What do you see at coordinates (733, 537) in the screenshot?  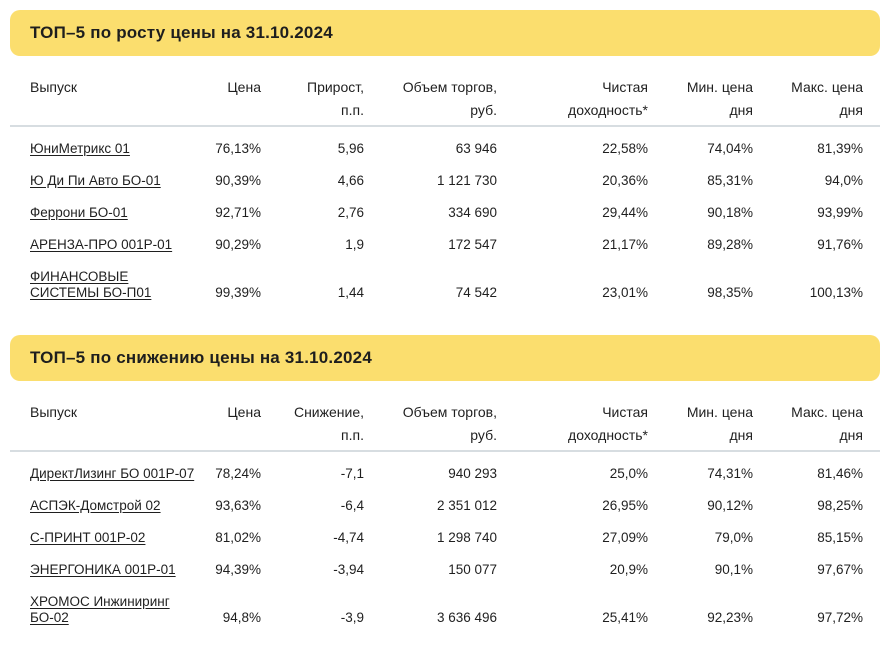 I see `cell-min-price: 79,0%` at bounding box center [733, 537].